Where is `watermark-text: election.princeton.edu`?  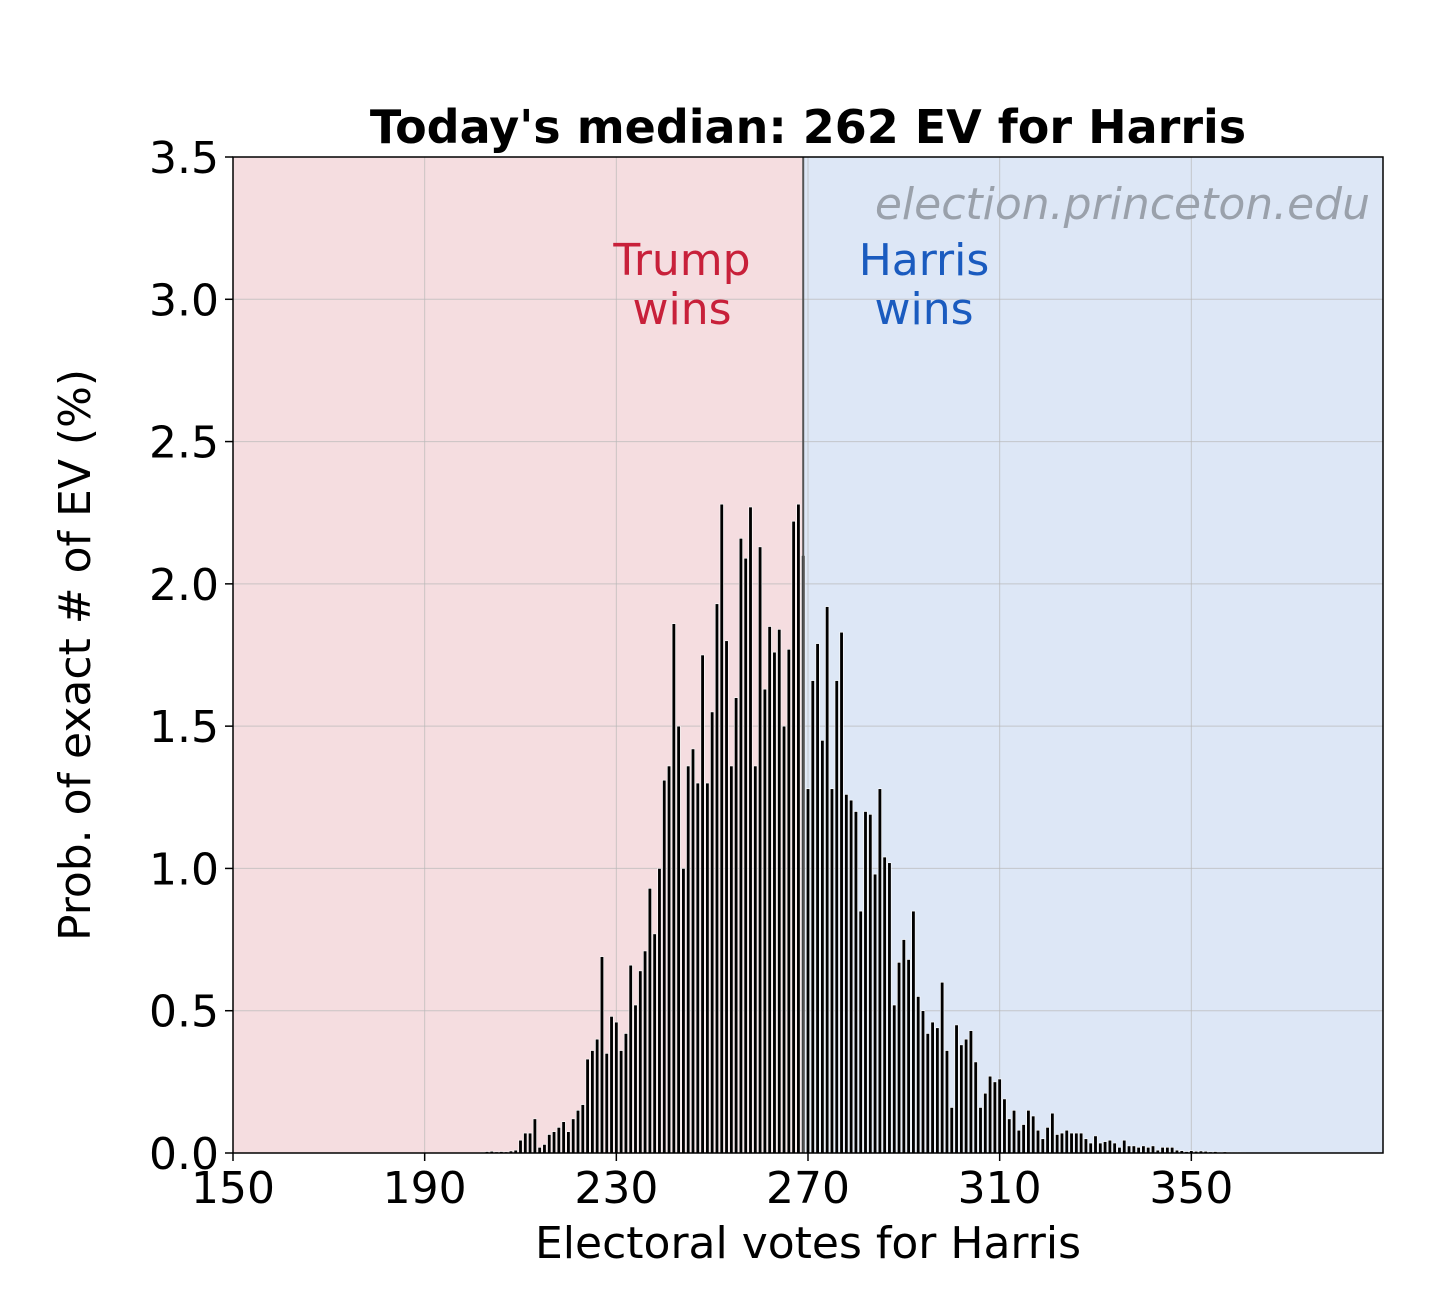
watermark-text: election.princeton.edu is located at coordinates (1122, 204).